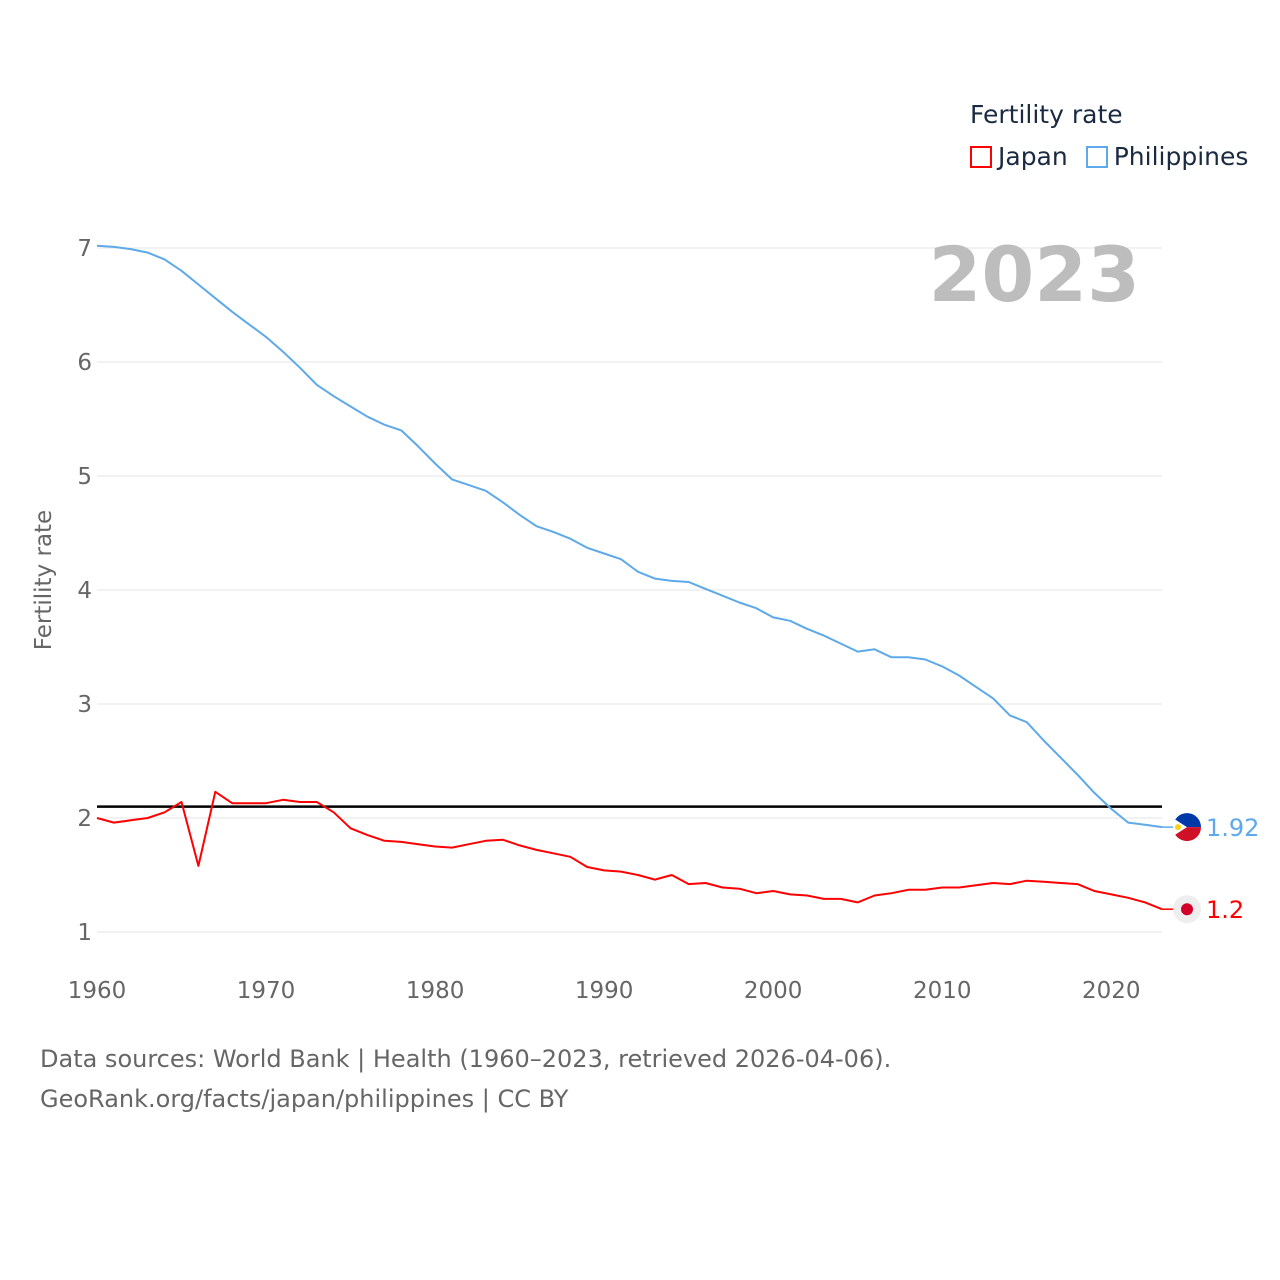  What do you see at coordinates (97, 991) in the screenshot?
I see `x-tick-label: 1960` at bounding box center [97, 991].